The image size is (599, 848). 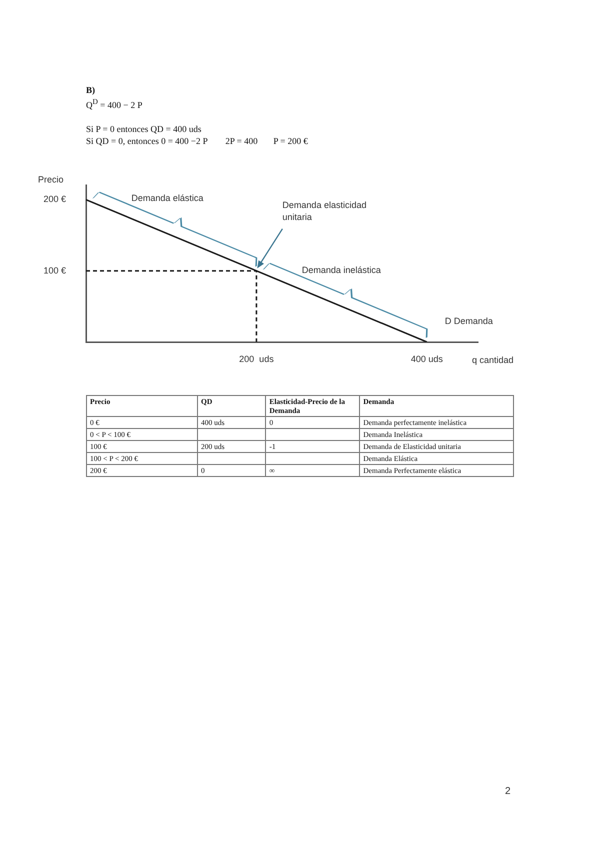 What do you see at coordinates (167, 198) in the screenshot?
I see `annotation: Demanda elástica` at bounding box center [167, 198].